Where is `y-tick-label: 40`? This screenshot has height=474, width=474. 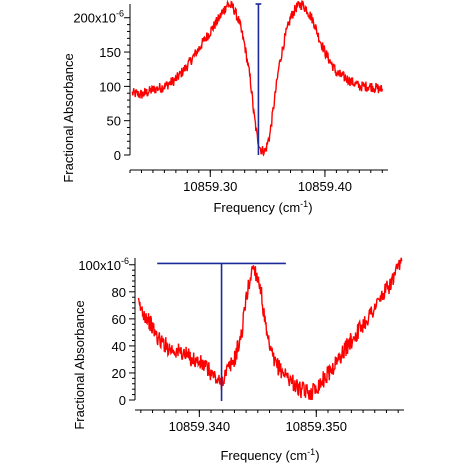 y-tick-label: 40 is located at coordinates (119, 346).